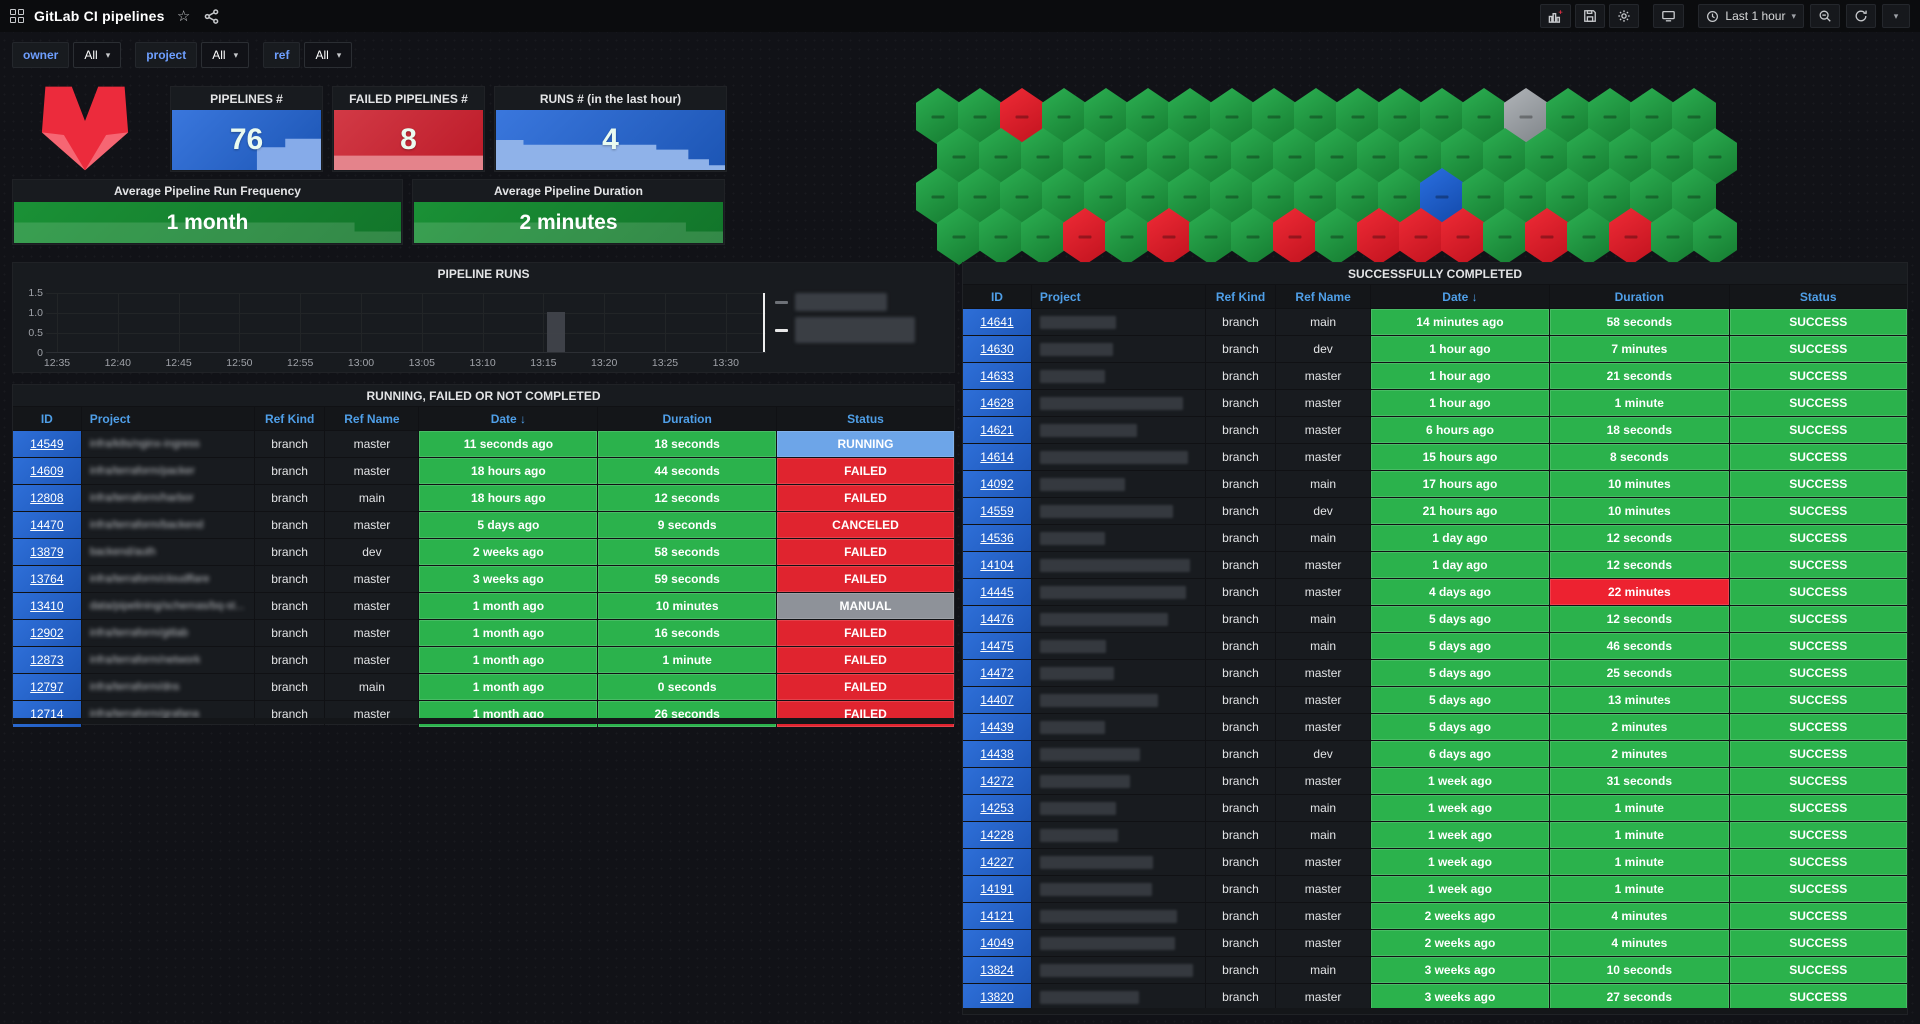 The image size is (1920, 1024). What do you see at coordinates (688, 471) in the screenshot?
I see `duration-cell: 44 seconds` at bounding box center [688, 471].